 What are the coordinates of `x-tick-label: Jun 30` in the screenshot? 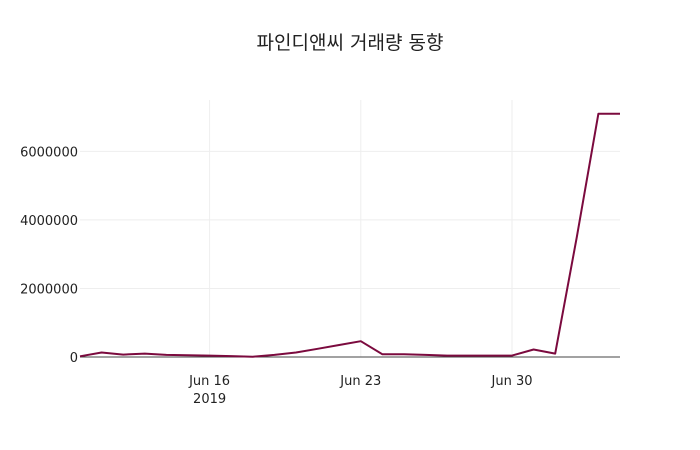 It's located at (512, 381).